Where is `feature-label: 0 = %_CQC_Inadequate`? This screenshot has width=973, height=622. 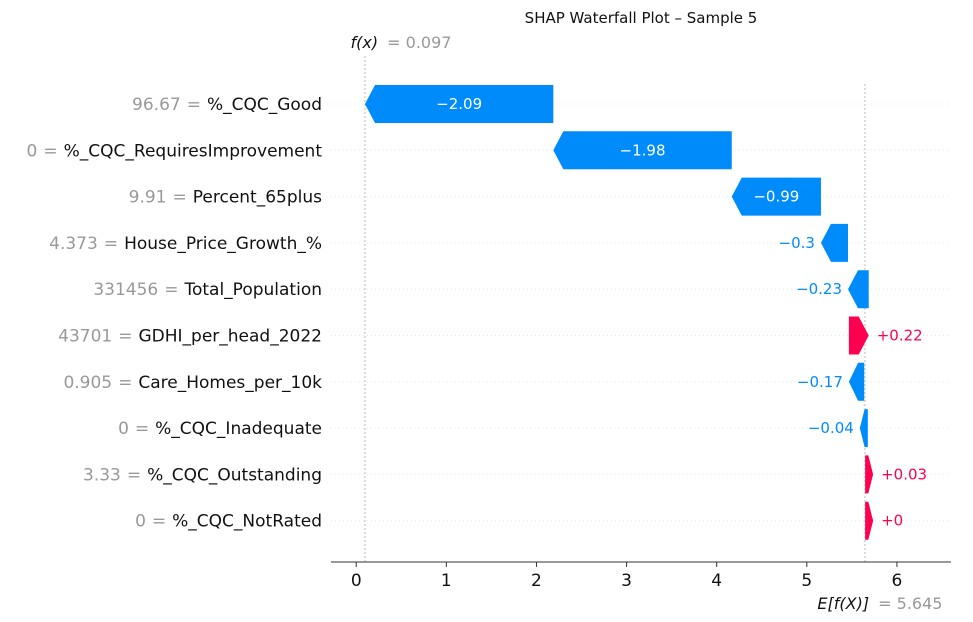
feature-label: 0 = %_CQC_Inadequate is located at coordinates (220, 429).